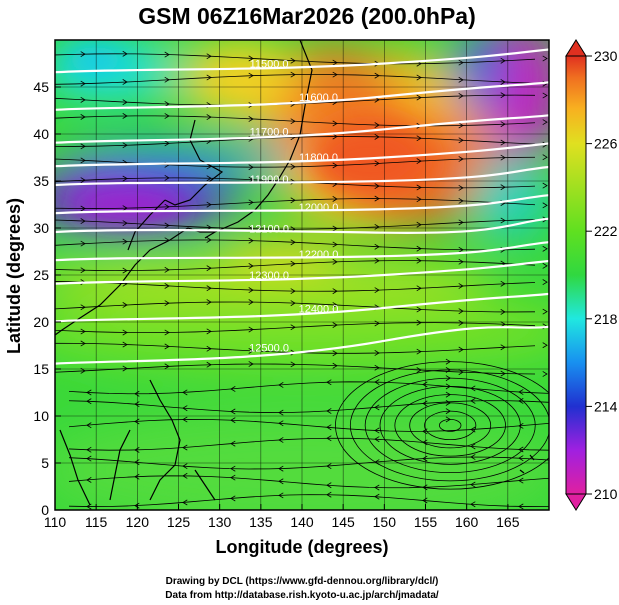 The image size is (619, 605). I want to click on x-tick-label: 135, so click(261, 522).